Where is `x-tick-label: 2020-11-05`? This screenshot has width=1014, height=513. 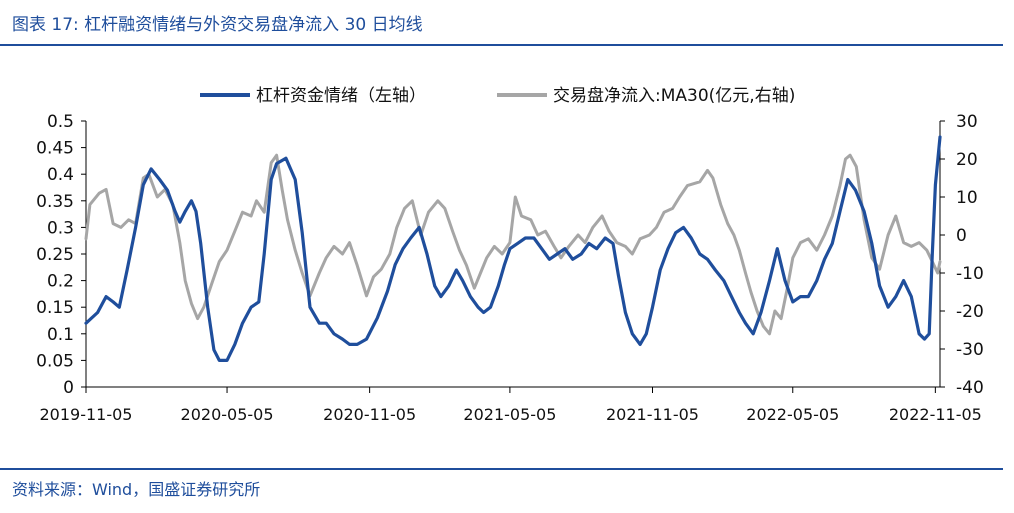 x-tick-label: 2020-11-05 is located at coordinates (369, 414).